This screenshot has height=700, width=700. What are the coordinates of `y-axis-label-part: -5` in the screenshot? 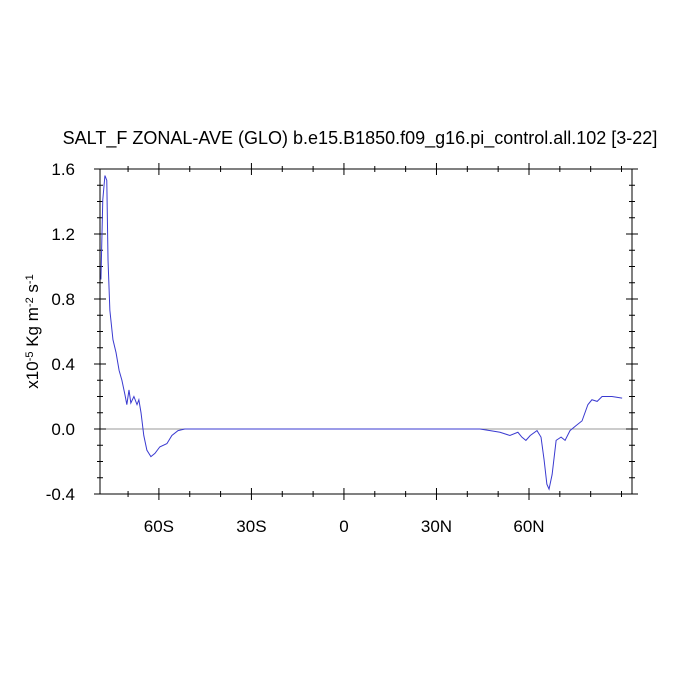 It's located at (30, 357).